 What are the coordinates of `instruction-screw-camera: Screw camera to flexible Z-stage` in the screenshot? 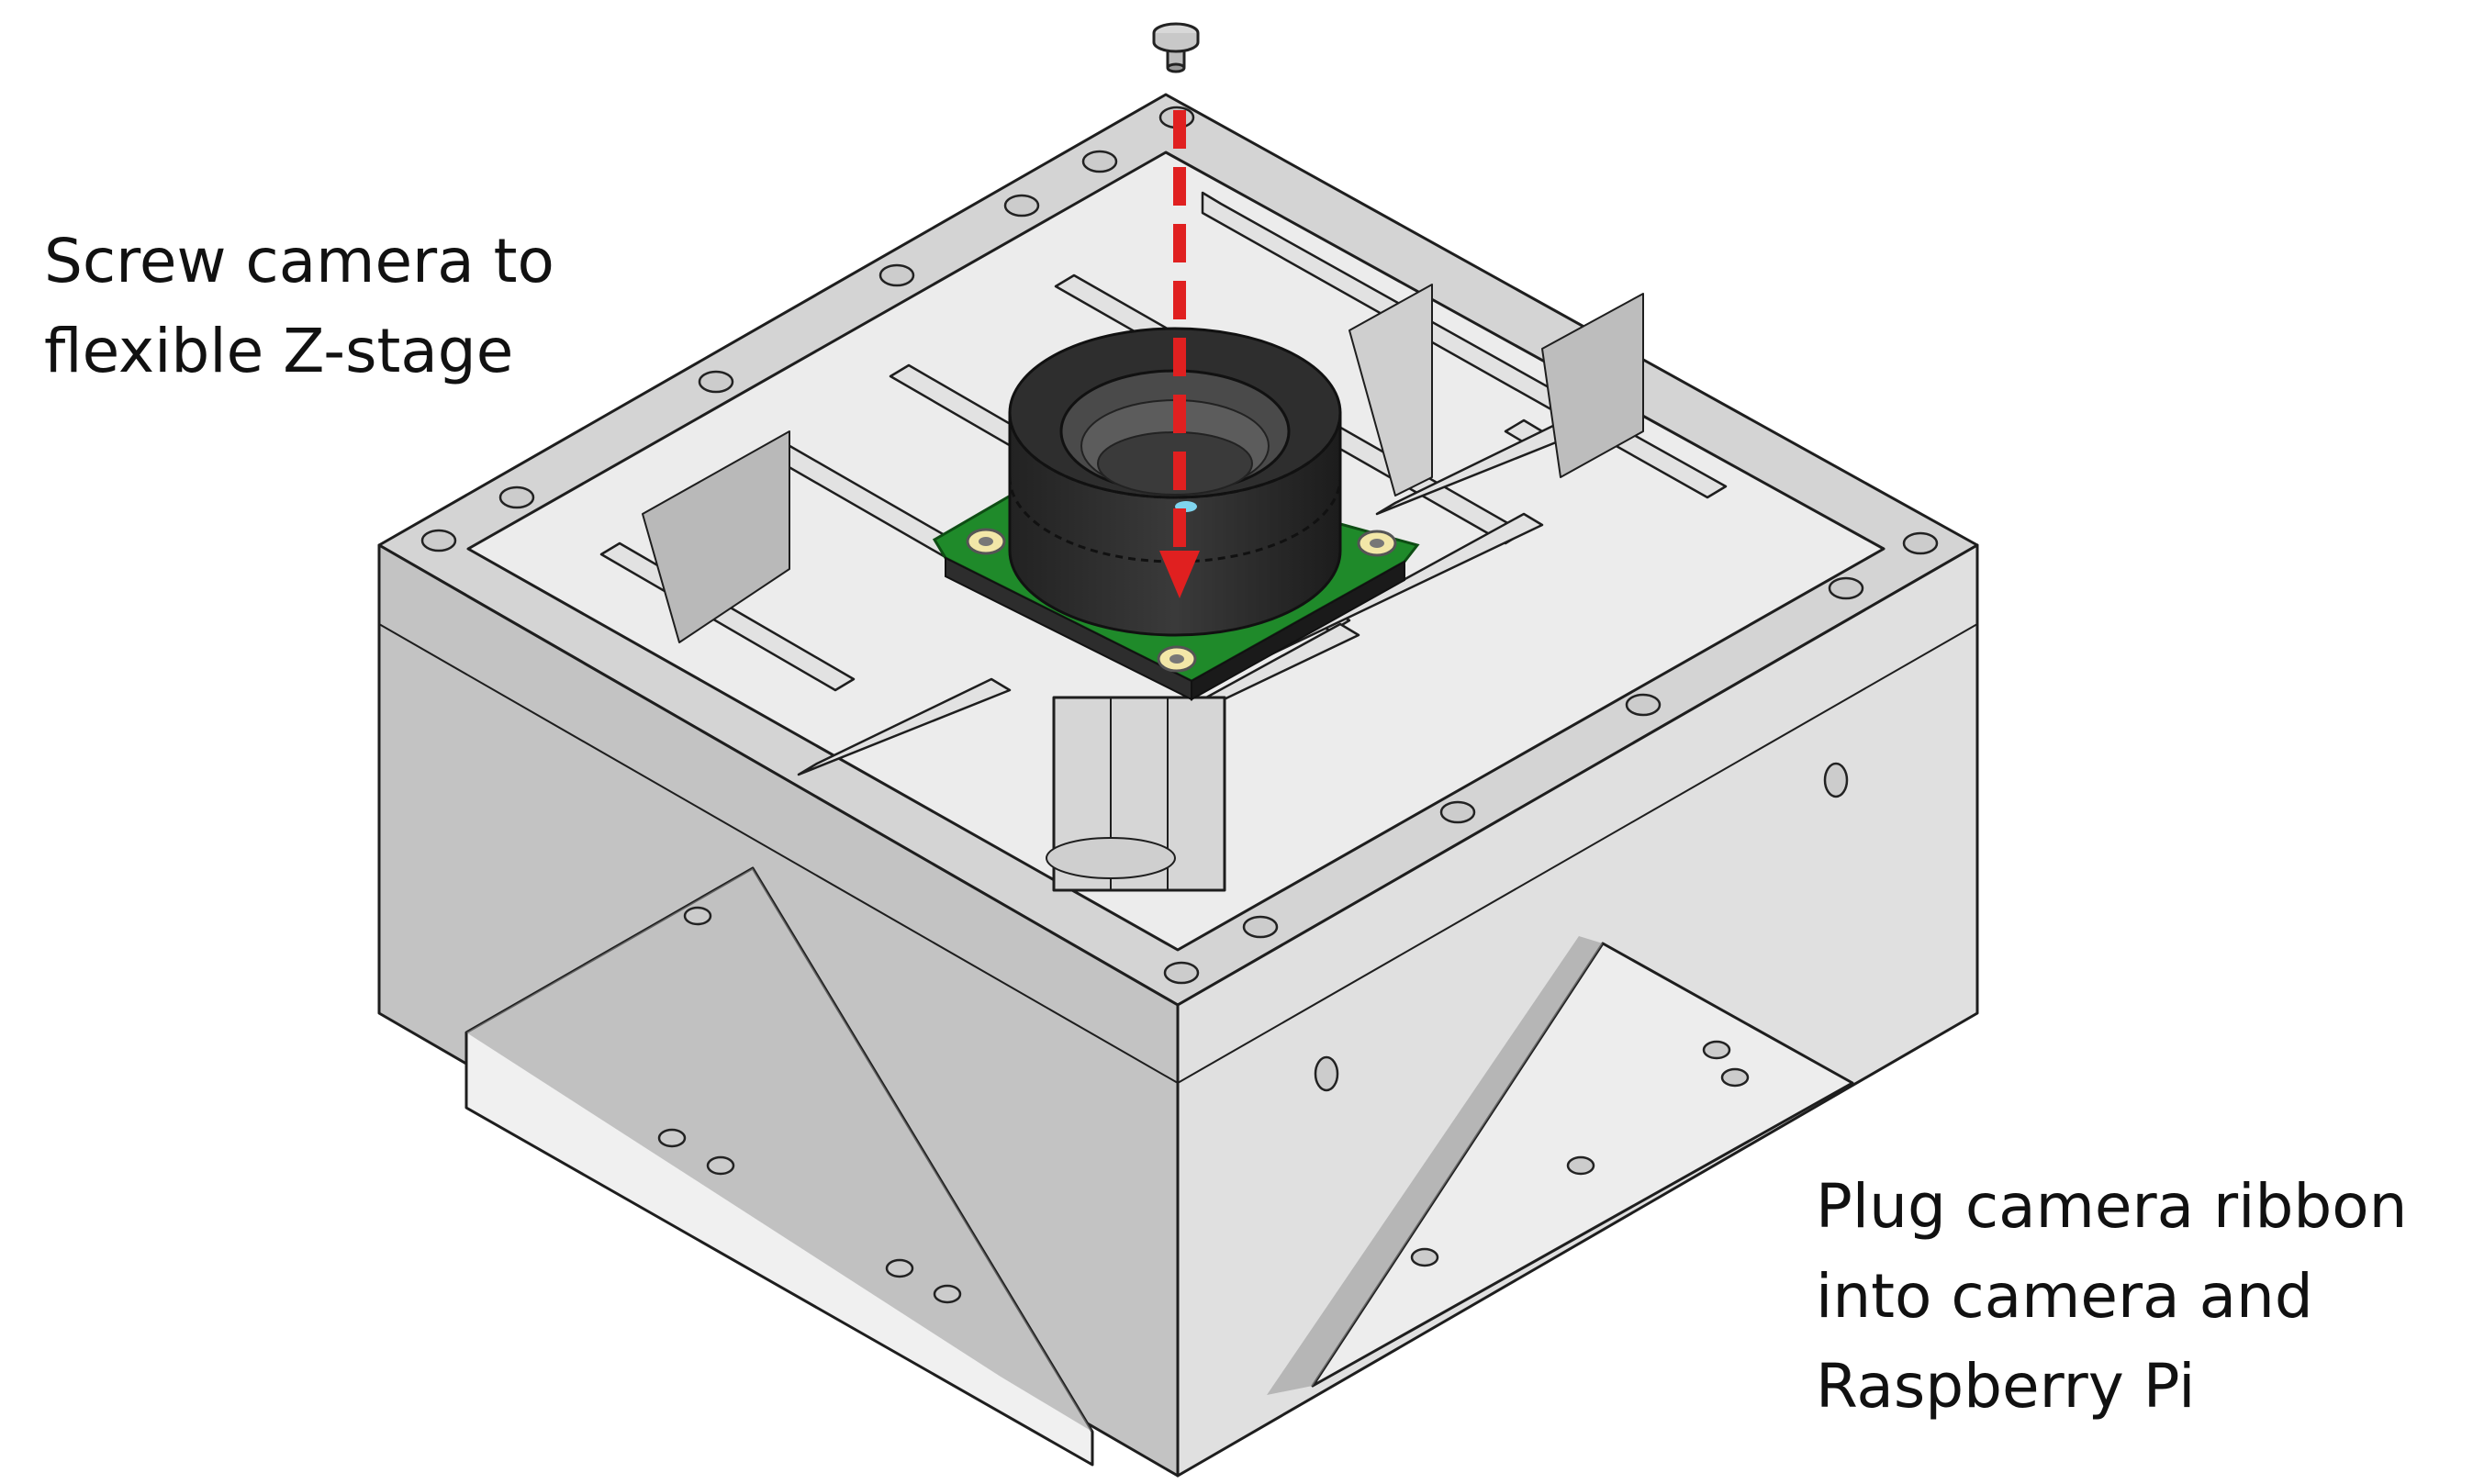 It's located at (299, 306).